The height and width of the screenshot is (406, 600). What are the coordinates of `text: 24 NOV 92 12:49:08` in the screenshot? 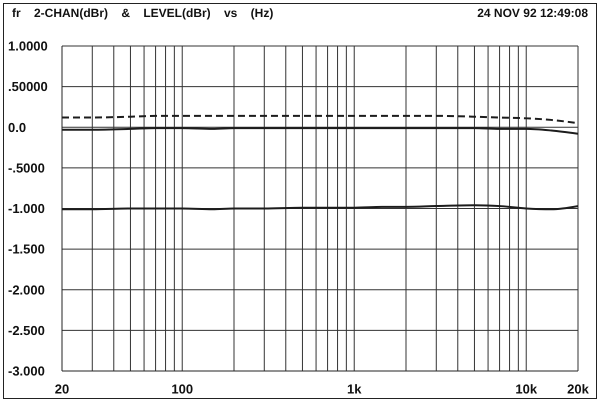 It's located at (532, 13).